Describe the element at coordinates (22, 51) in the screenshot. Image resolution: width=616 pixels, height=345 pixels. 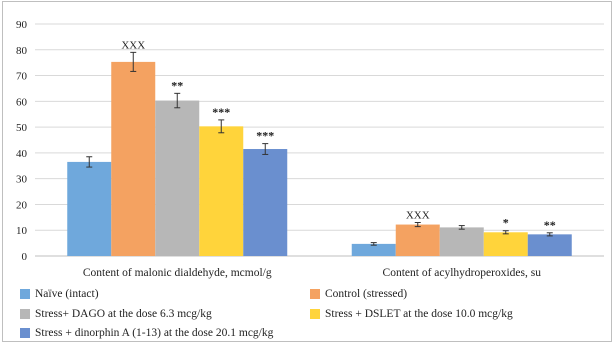
I see `y-tick-label: 80` at that location.